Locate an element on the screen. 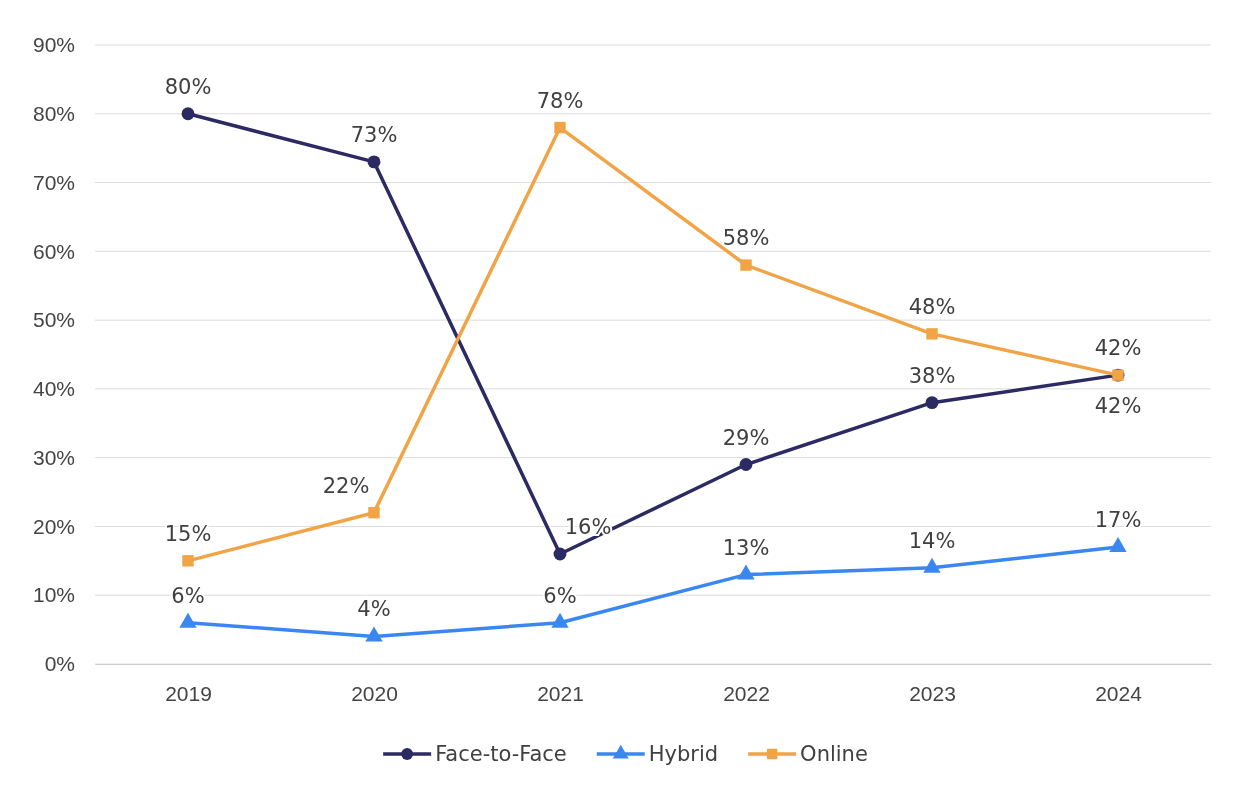  data-label: 15% is located at coordinates (188, 533).